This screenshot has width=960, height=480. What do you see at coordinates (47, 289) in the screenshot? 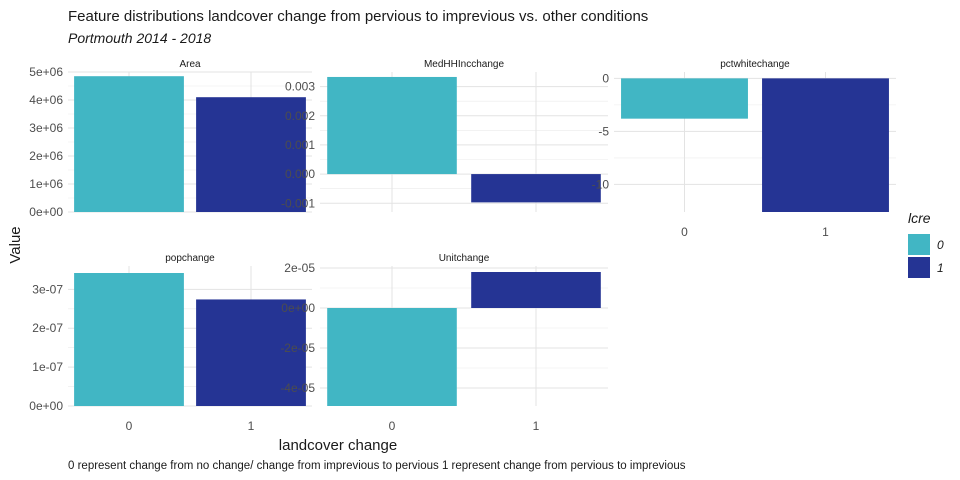
I see `y-tick-label: 3e-07` at bounding box center [47, 289].